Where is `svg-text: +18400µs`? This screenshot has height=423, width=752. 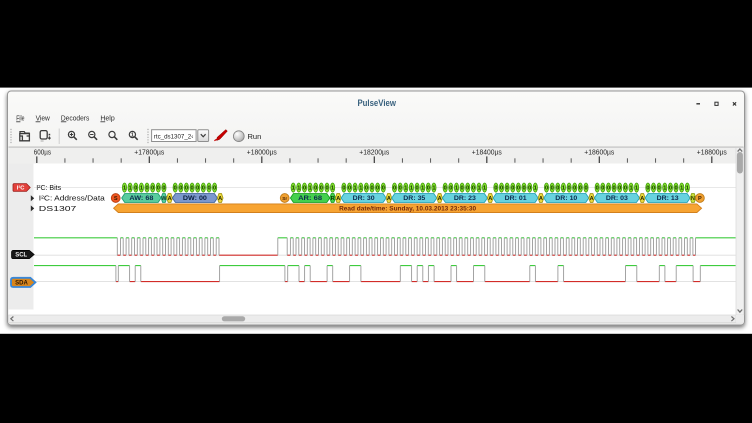
svg-text: +18400µs is located at coordinates (487, 153).